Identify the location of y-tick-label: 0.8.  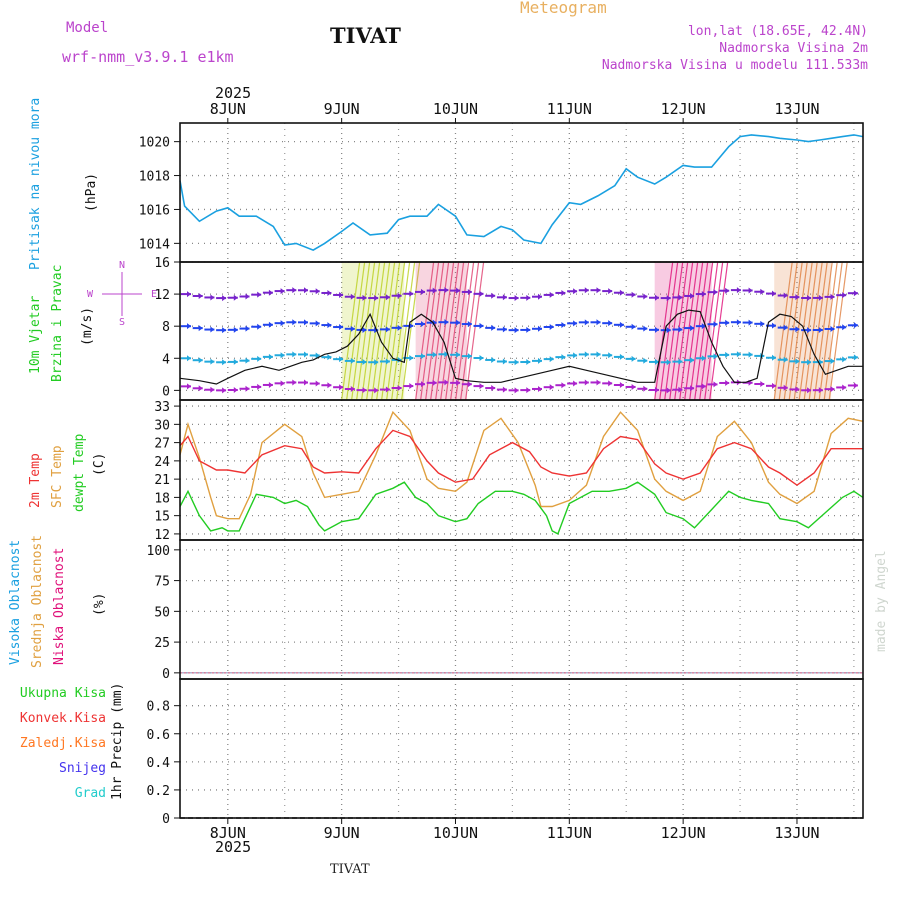
(158, 707).